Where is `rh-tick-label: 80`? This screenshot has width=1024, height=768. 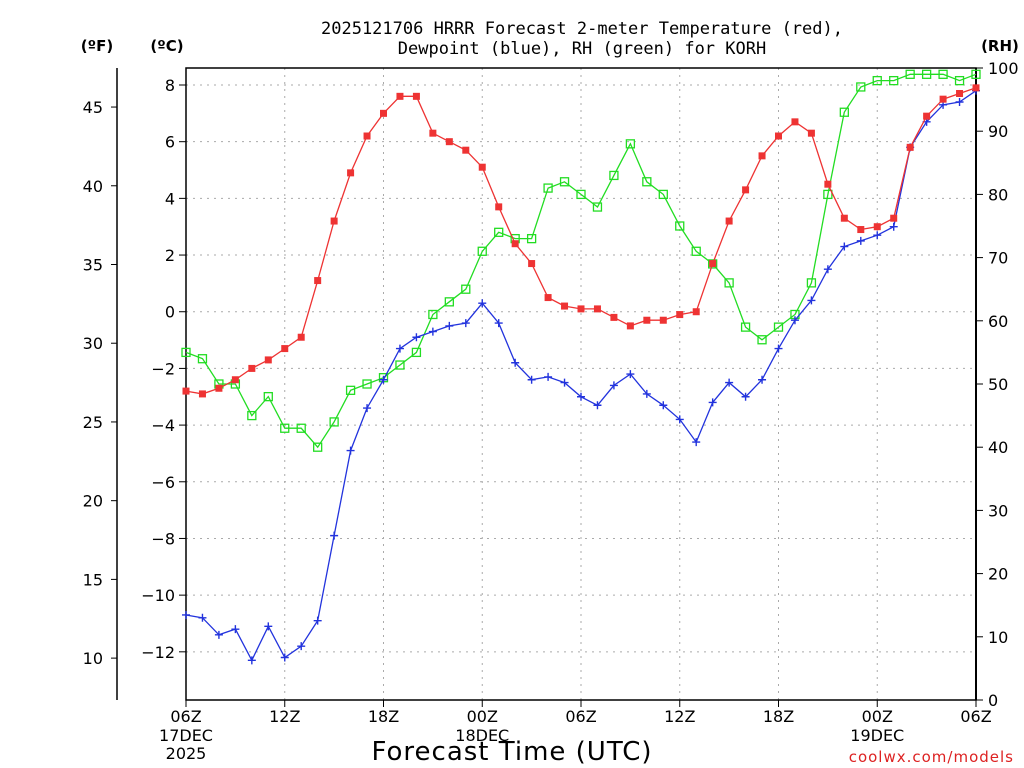 rh-tick-label: 80 is located at coordinates (998, 194).